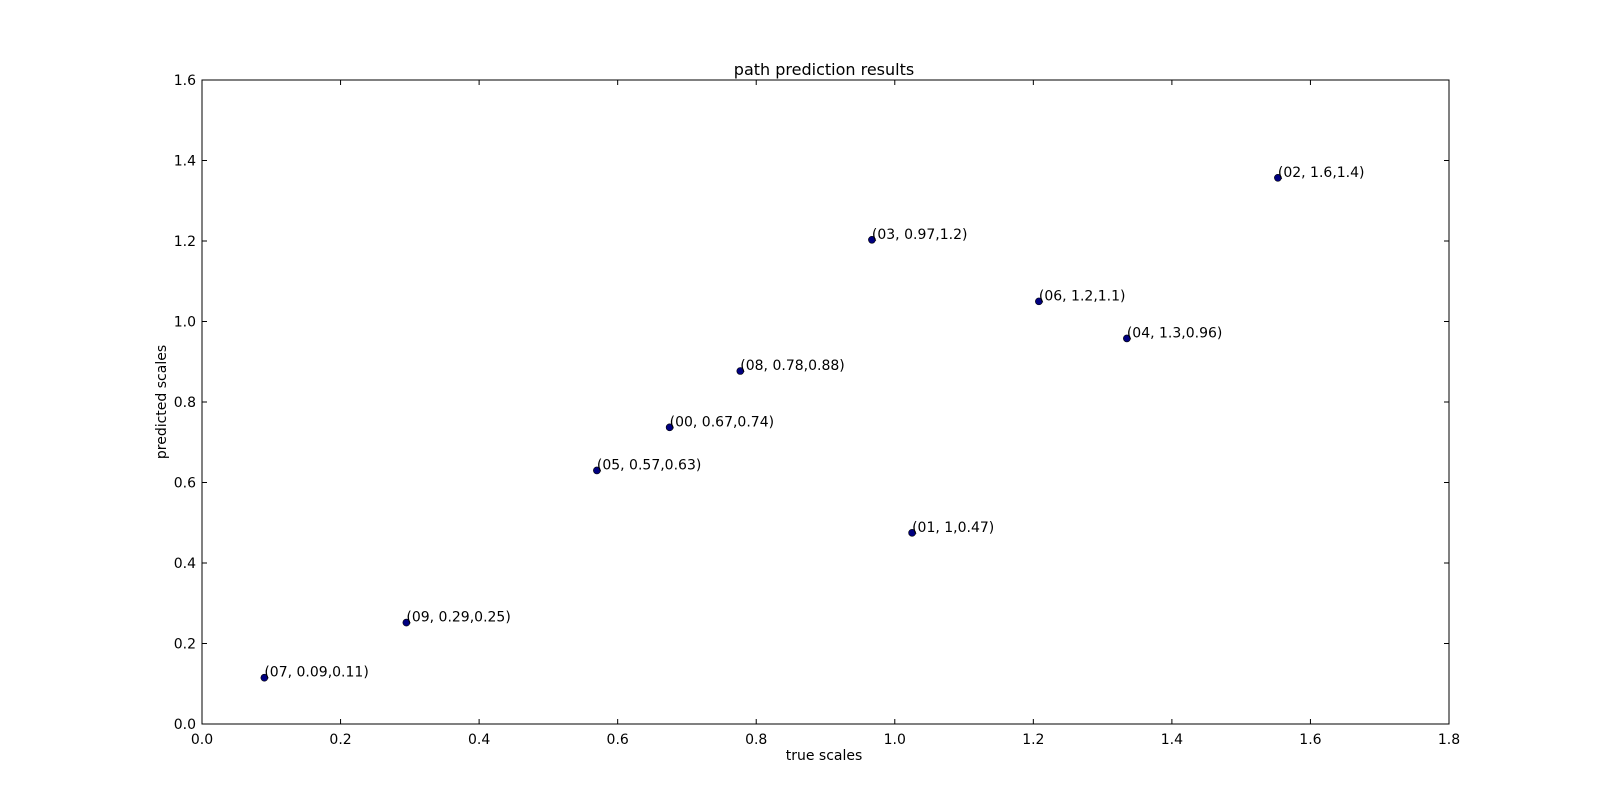 The width and height of the screenshot is (1600, 800). What do you see at coordinates (895, 740) in the screenshot?
I see `x-tick-label: 1.0` at bounding box center [895, 740].